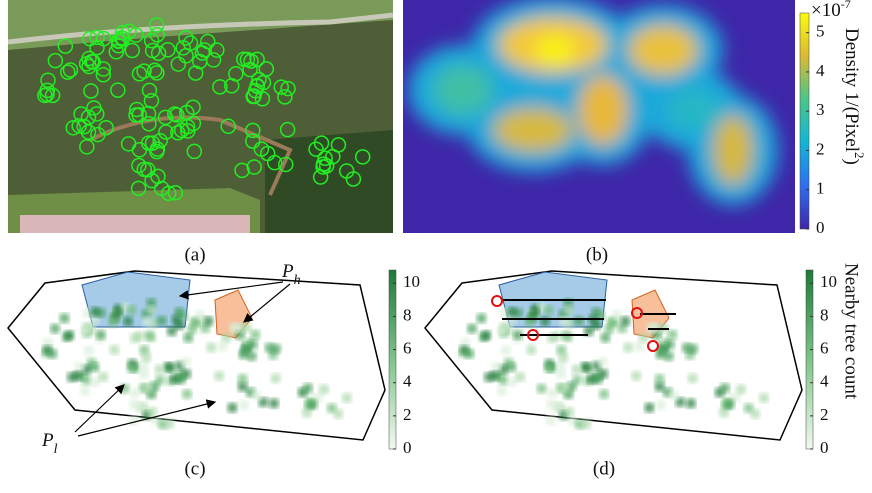 The height and width of the screenshot is (493, 872). I want to click on colorbar-label: Density 1/(Pixel2), so click(854, 96).